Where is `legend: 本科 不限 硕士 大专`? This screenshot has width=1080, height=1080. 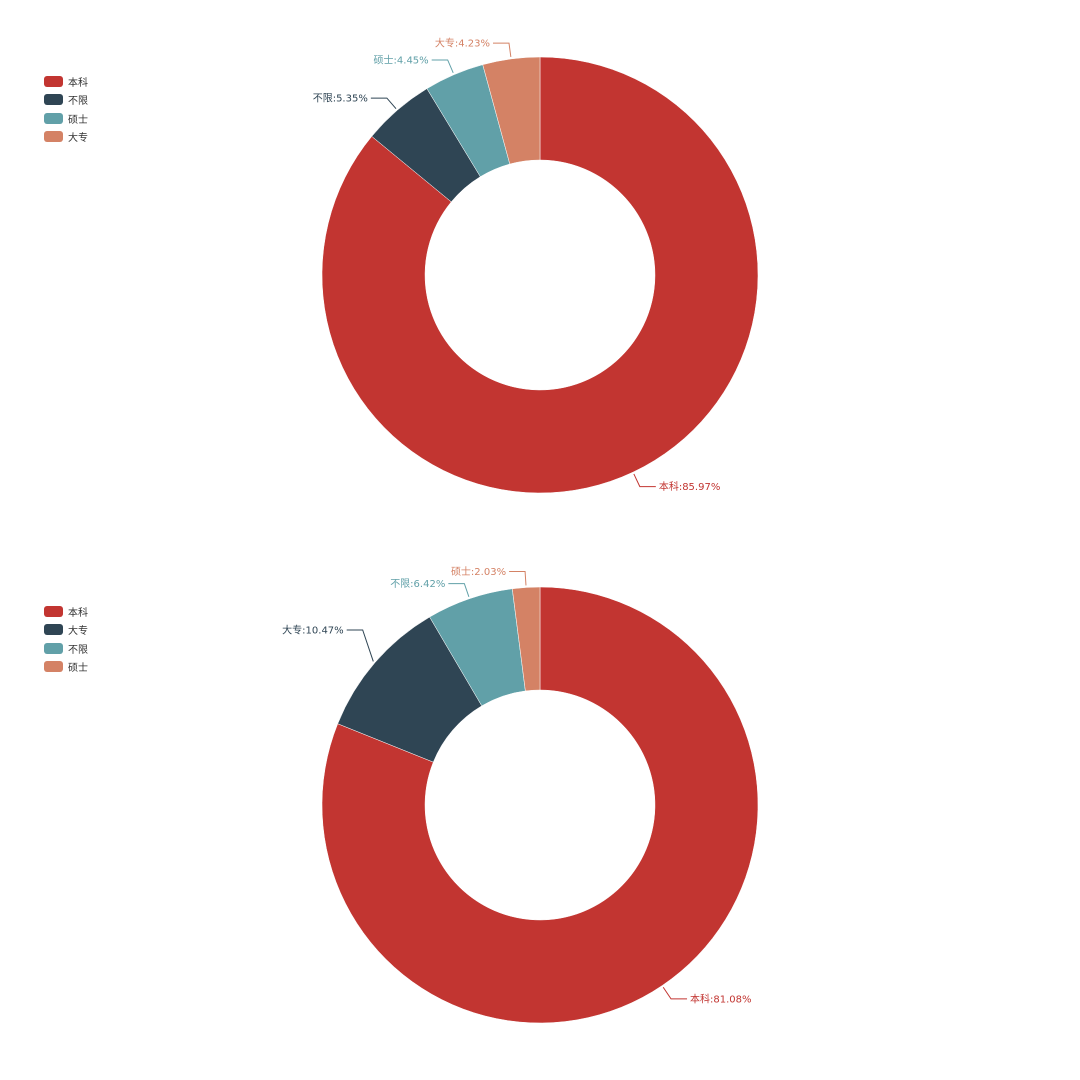
legend: 本科 不限 硕士 大专 is located at coordinates (66, 109).